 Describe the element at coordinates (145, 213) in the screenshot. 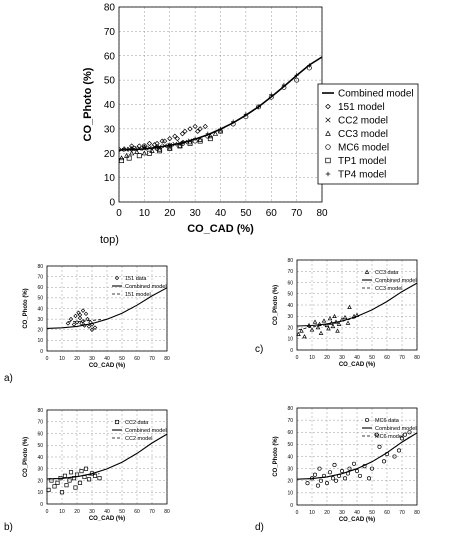

I see `x-tick-label: 10` at that location.